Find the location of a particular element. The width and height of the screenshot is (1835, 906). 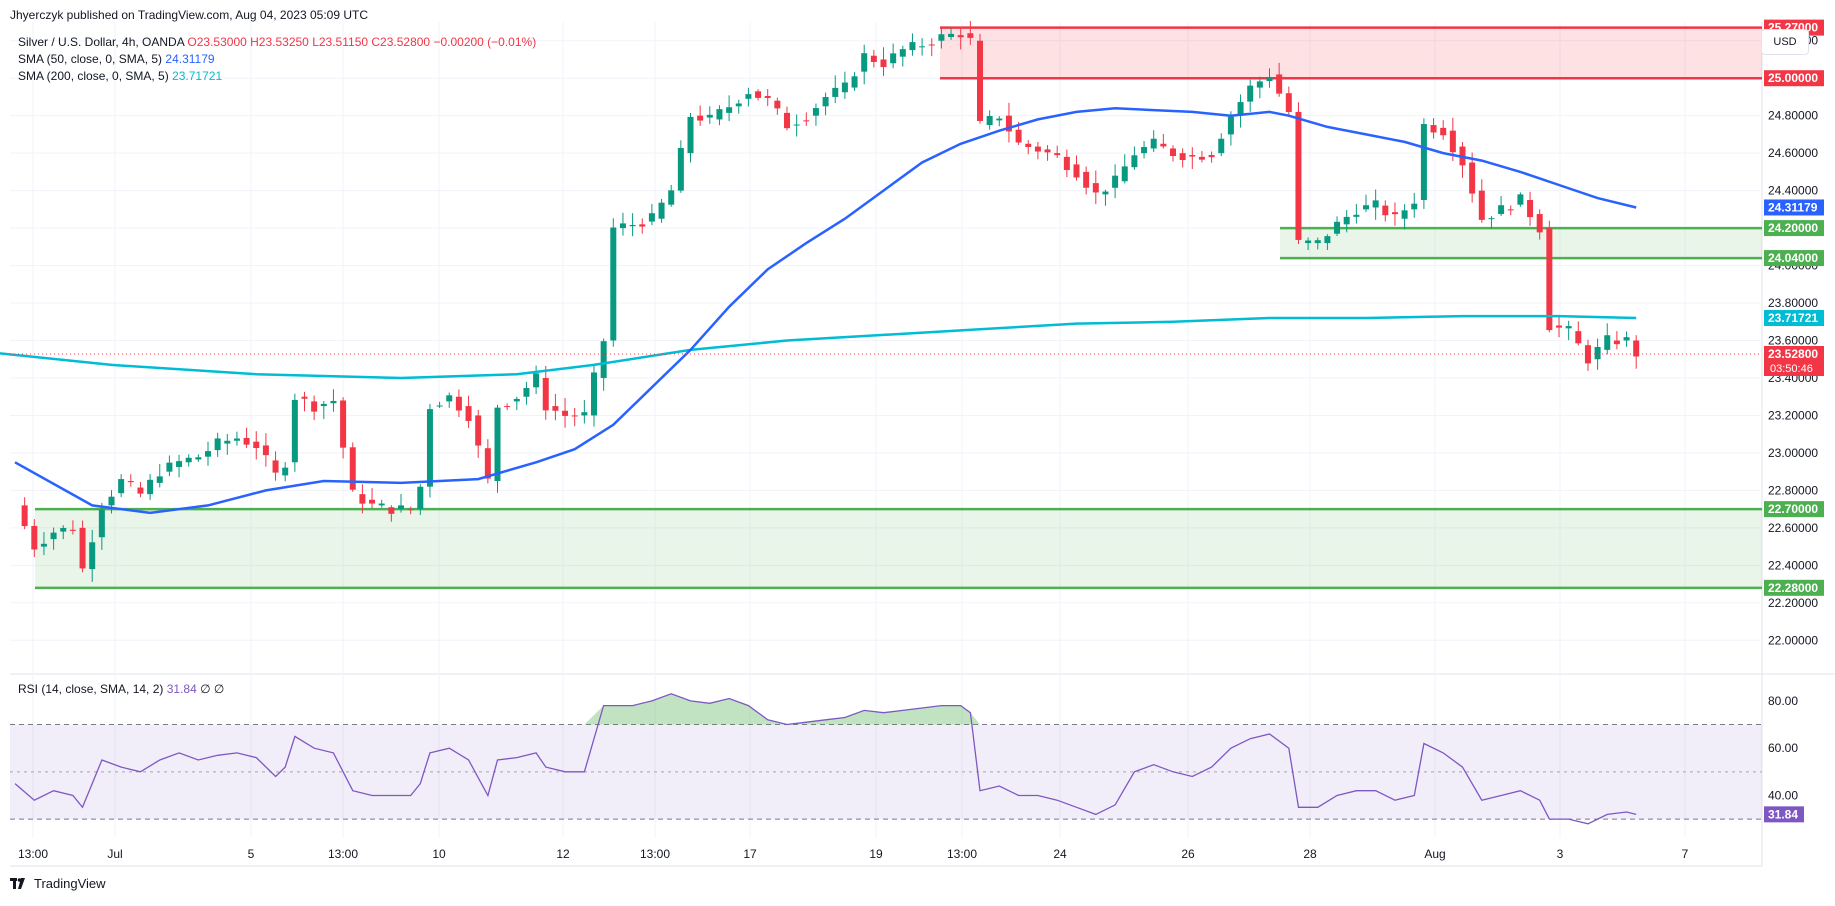

footer-brand: TradingView is located at coordinates (58, 883).